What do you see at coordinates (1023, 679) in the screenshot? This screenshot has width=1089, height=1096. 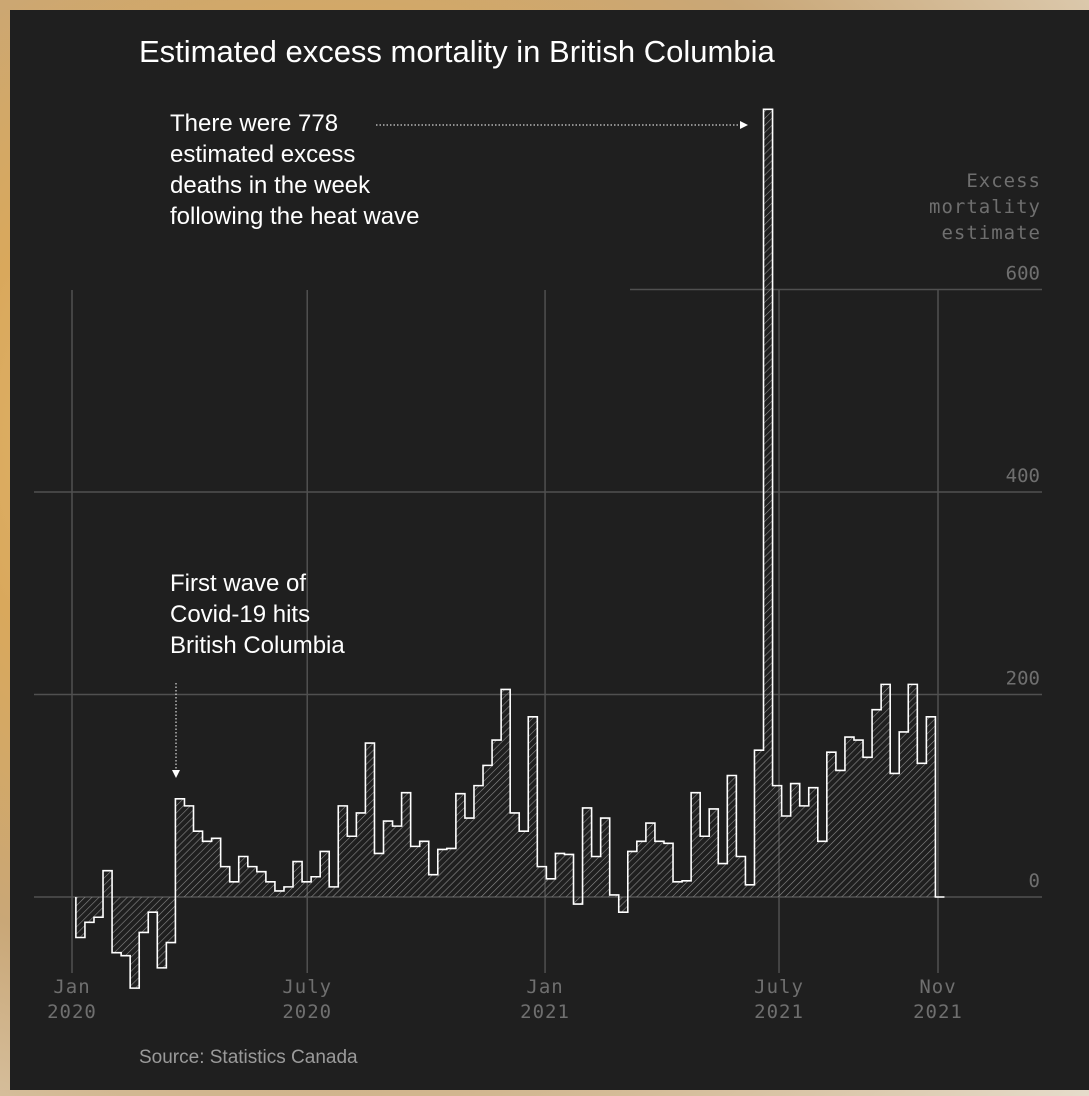 I see `y-tick-label: 200` at bounding box center [1023, 679].